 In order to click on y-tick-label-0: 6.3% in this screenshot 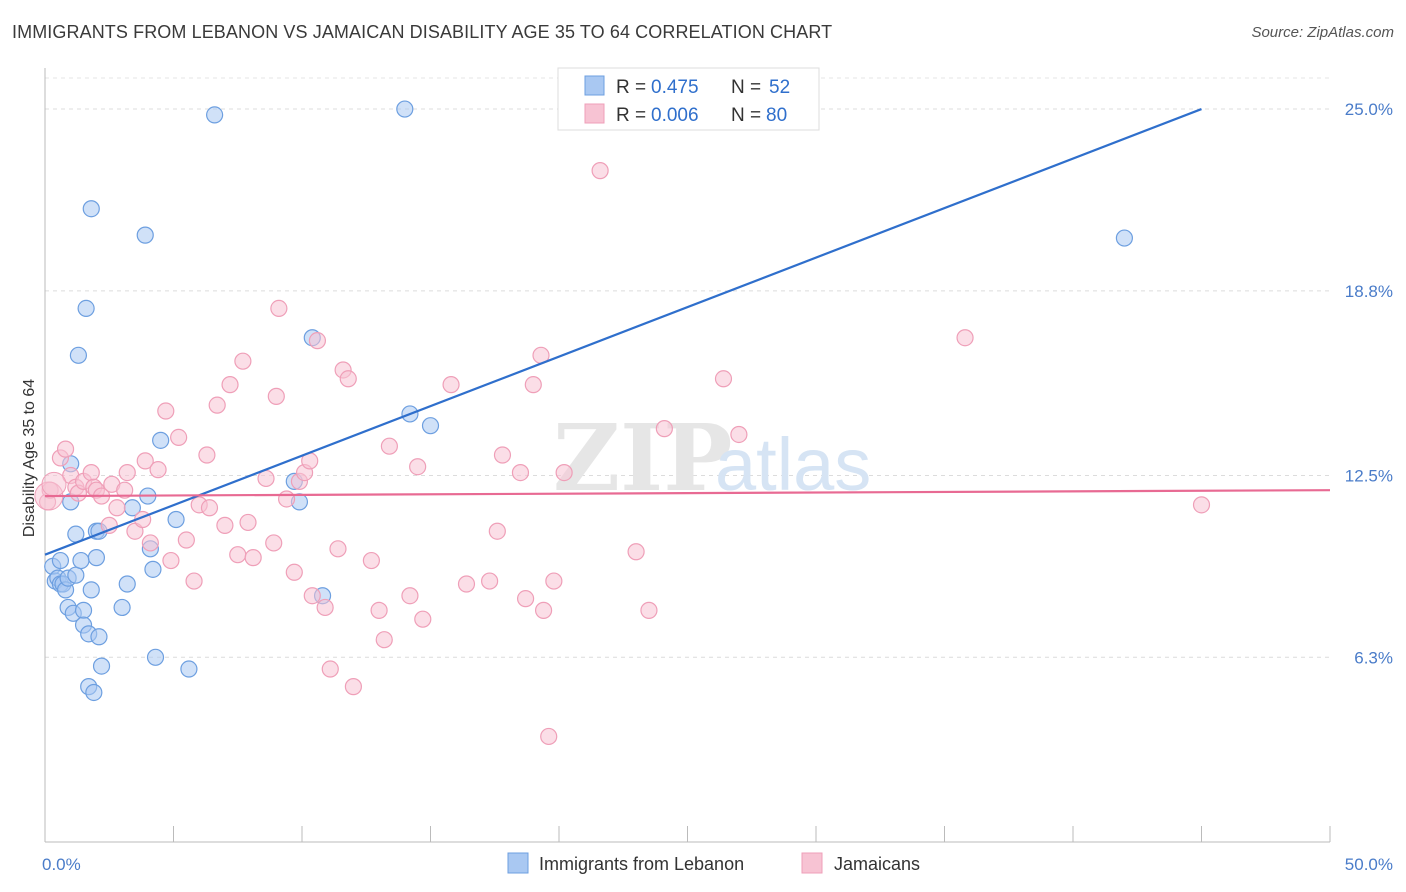, I will do `click(1373, 657)`.